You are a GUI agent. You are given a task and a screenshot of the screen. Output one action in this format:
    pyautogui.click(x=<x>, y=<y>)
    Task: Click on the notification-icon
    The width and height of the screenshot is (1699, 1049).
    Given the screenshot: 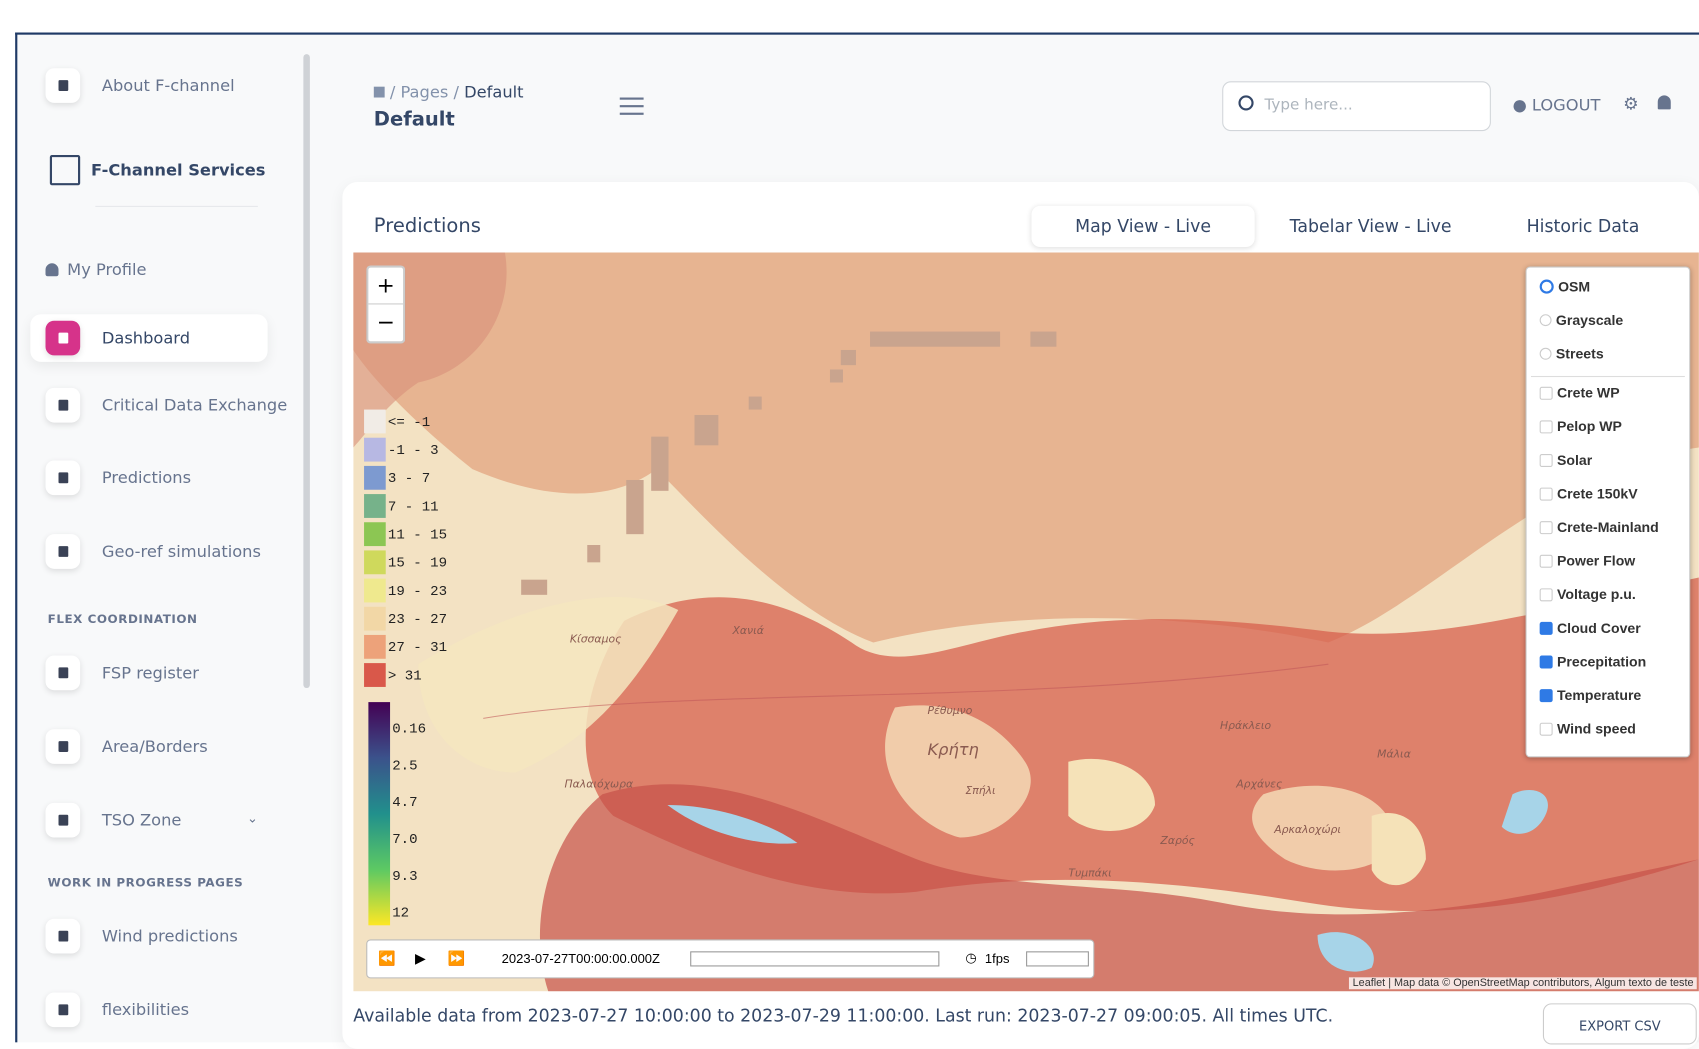 What is the action you would take?
    pyautogui.click(x=1664, y=102)
    